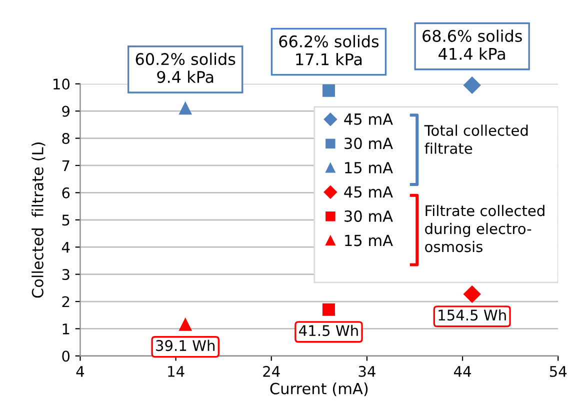  Describe the element at coordinates (62, 84) in the screenshot. I see `y-tick-label: 10` at that location.